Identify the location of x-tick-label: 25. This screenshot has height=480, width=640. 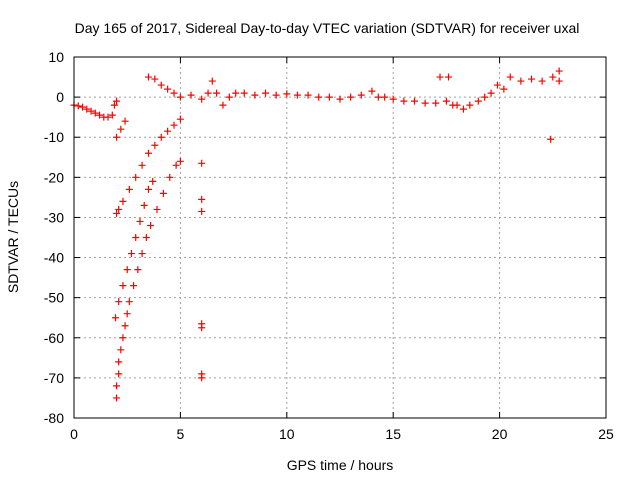
(606, 434).